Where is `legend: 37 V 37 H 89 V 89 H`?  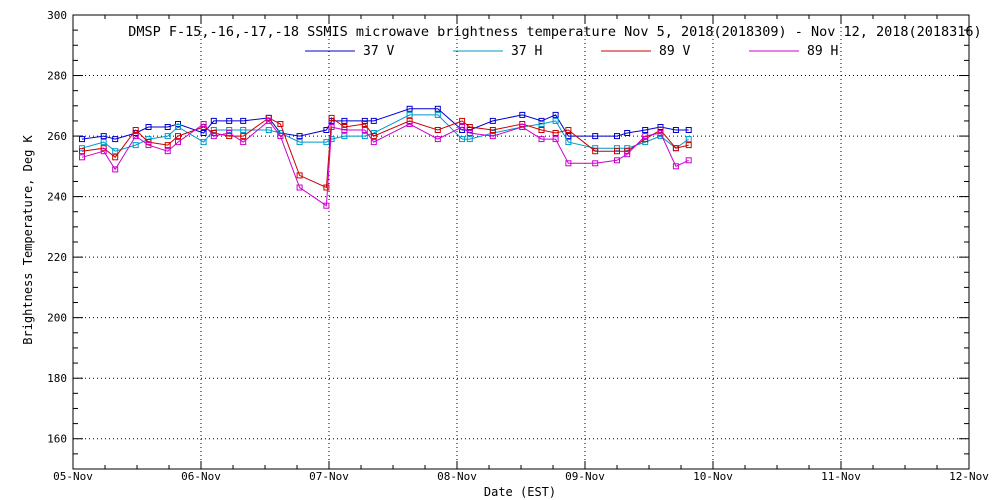 legend: 37 V 37 H 89 V 89 H is located at coordinates (571, 51).